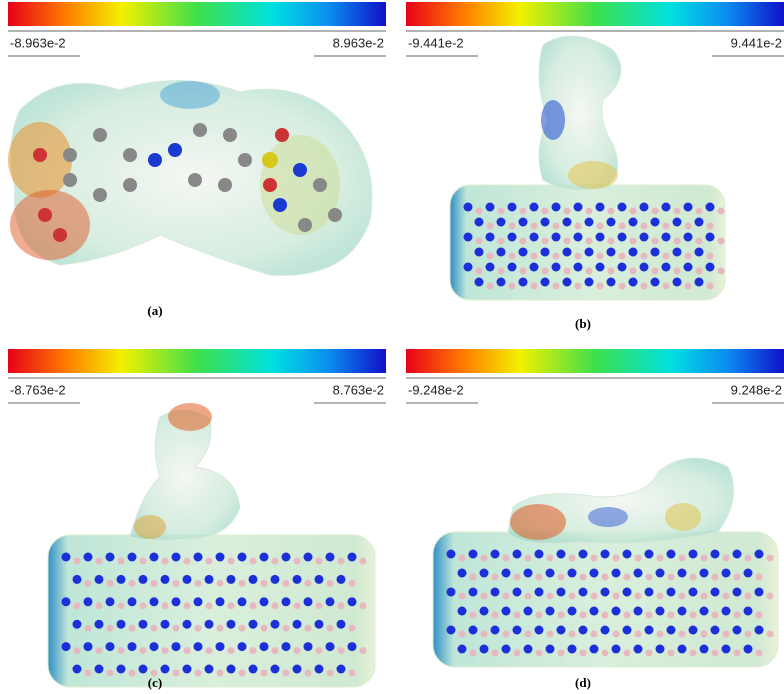 Image resolution: width=784 pixels, height=694 pixels. Describe the element at coordinates (756, 42) in the screenshot. I see `scale-max: 9.441e-2` at that location.